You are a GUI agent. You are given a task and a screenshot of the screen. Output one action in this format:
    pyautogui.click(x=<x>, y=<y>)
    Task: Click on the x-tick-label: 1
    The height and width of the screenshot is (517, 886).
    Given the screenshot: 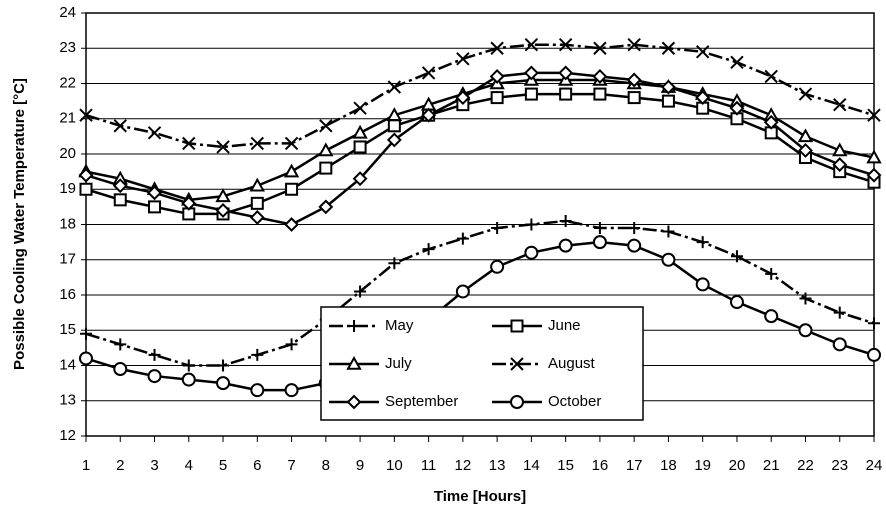 What is the action you would take?
    pyautogui.click(x=86, y=465)
    